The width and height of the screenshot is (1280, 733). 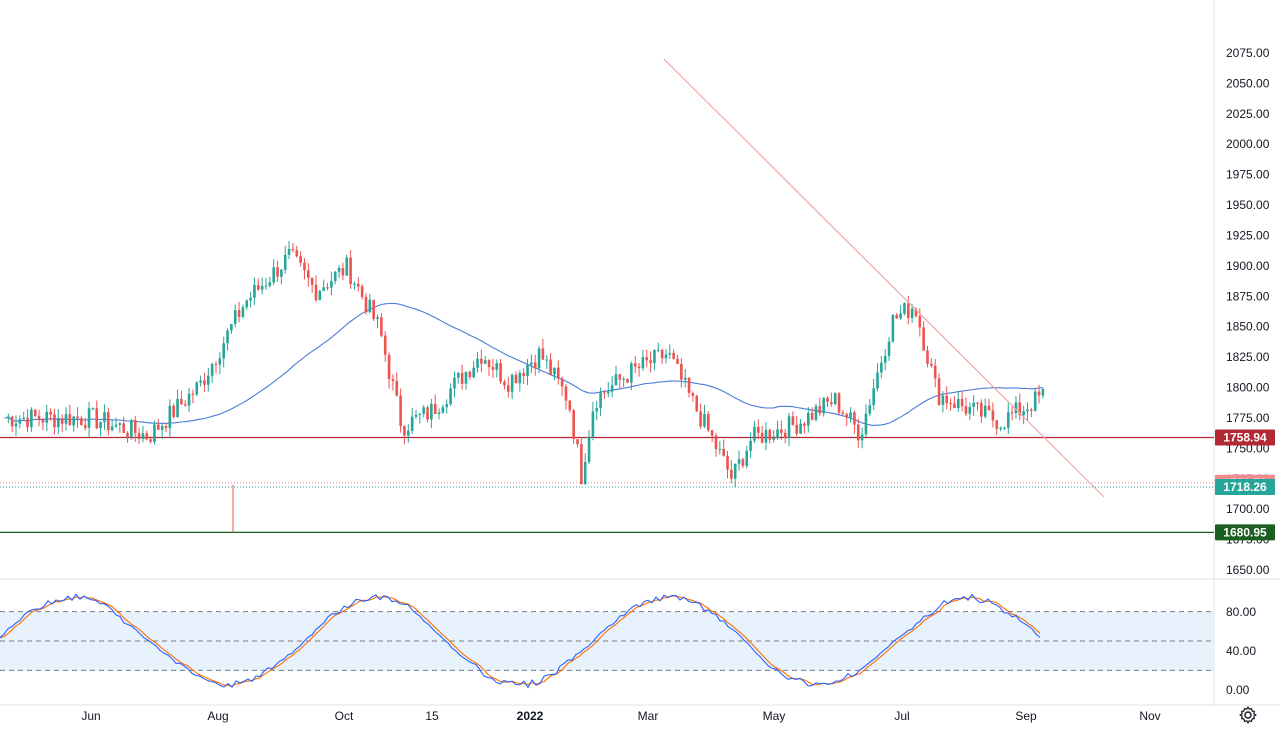 I want to click on gear-icon, so click(x=1248, y=715).